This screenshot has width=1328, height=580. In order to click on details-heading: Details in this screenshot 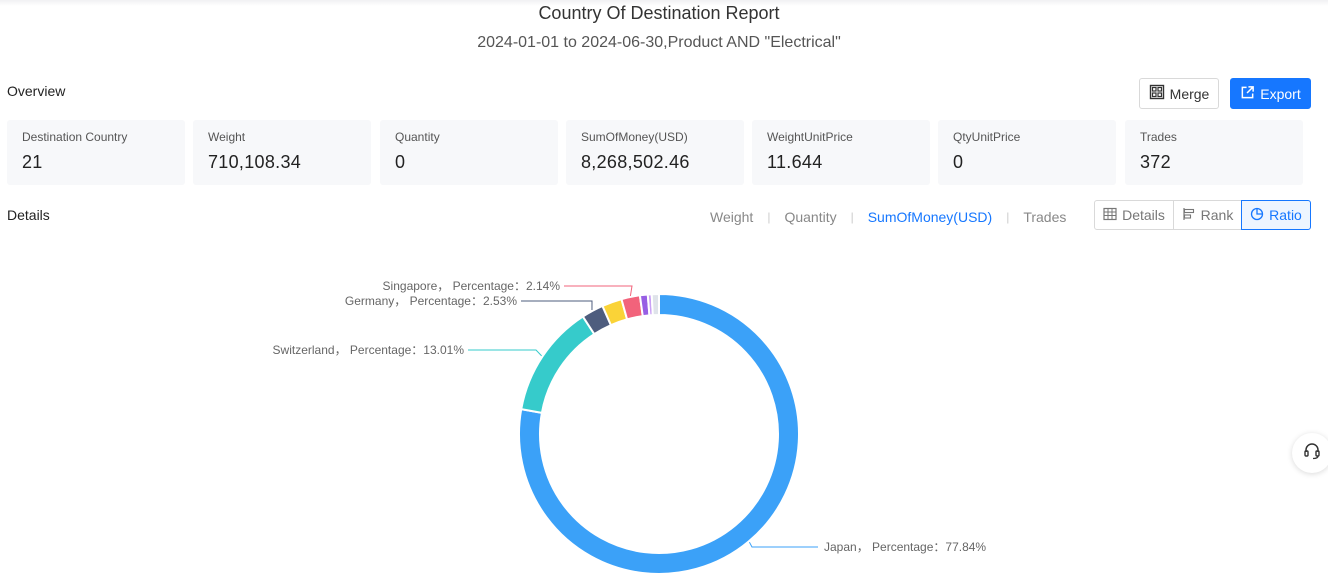, I will do `click(28, 215)`.